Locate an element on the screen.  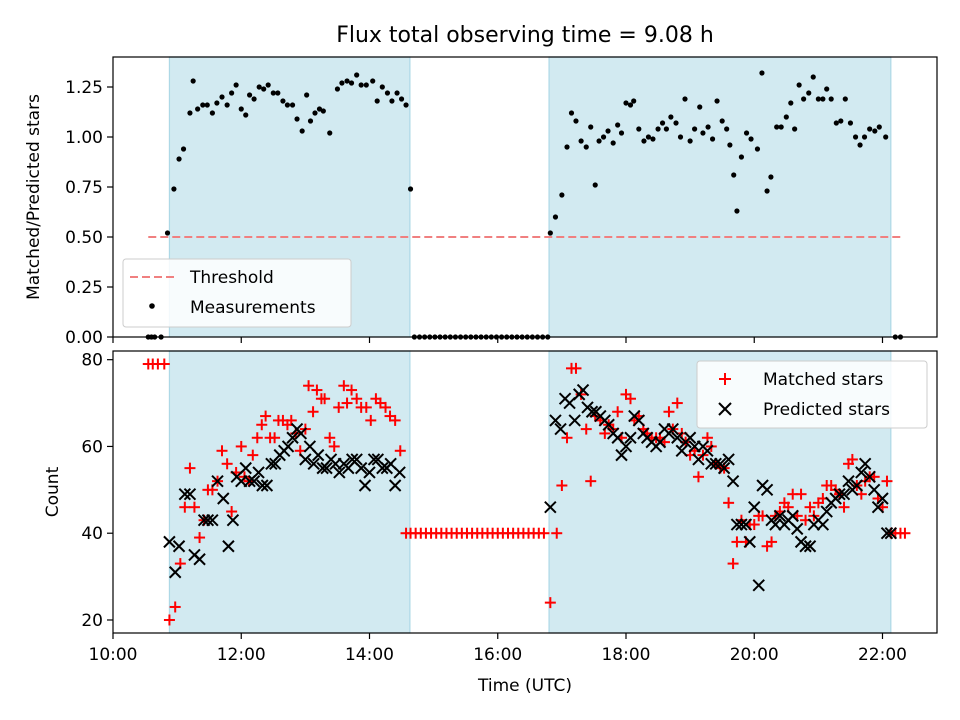
legend-measurements-marker is located at coordinates (152, 306).